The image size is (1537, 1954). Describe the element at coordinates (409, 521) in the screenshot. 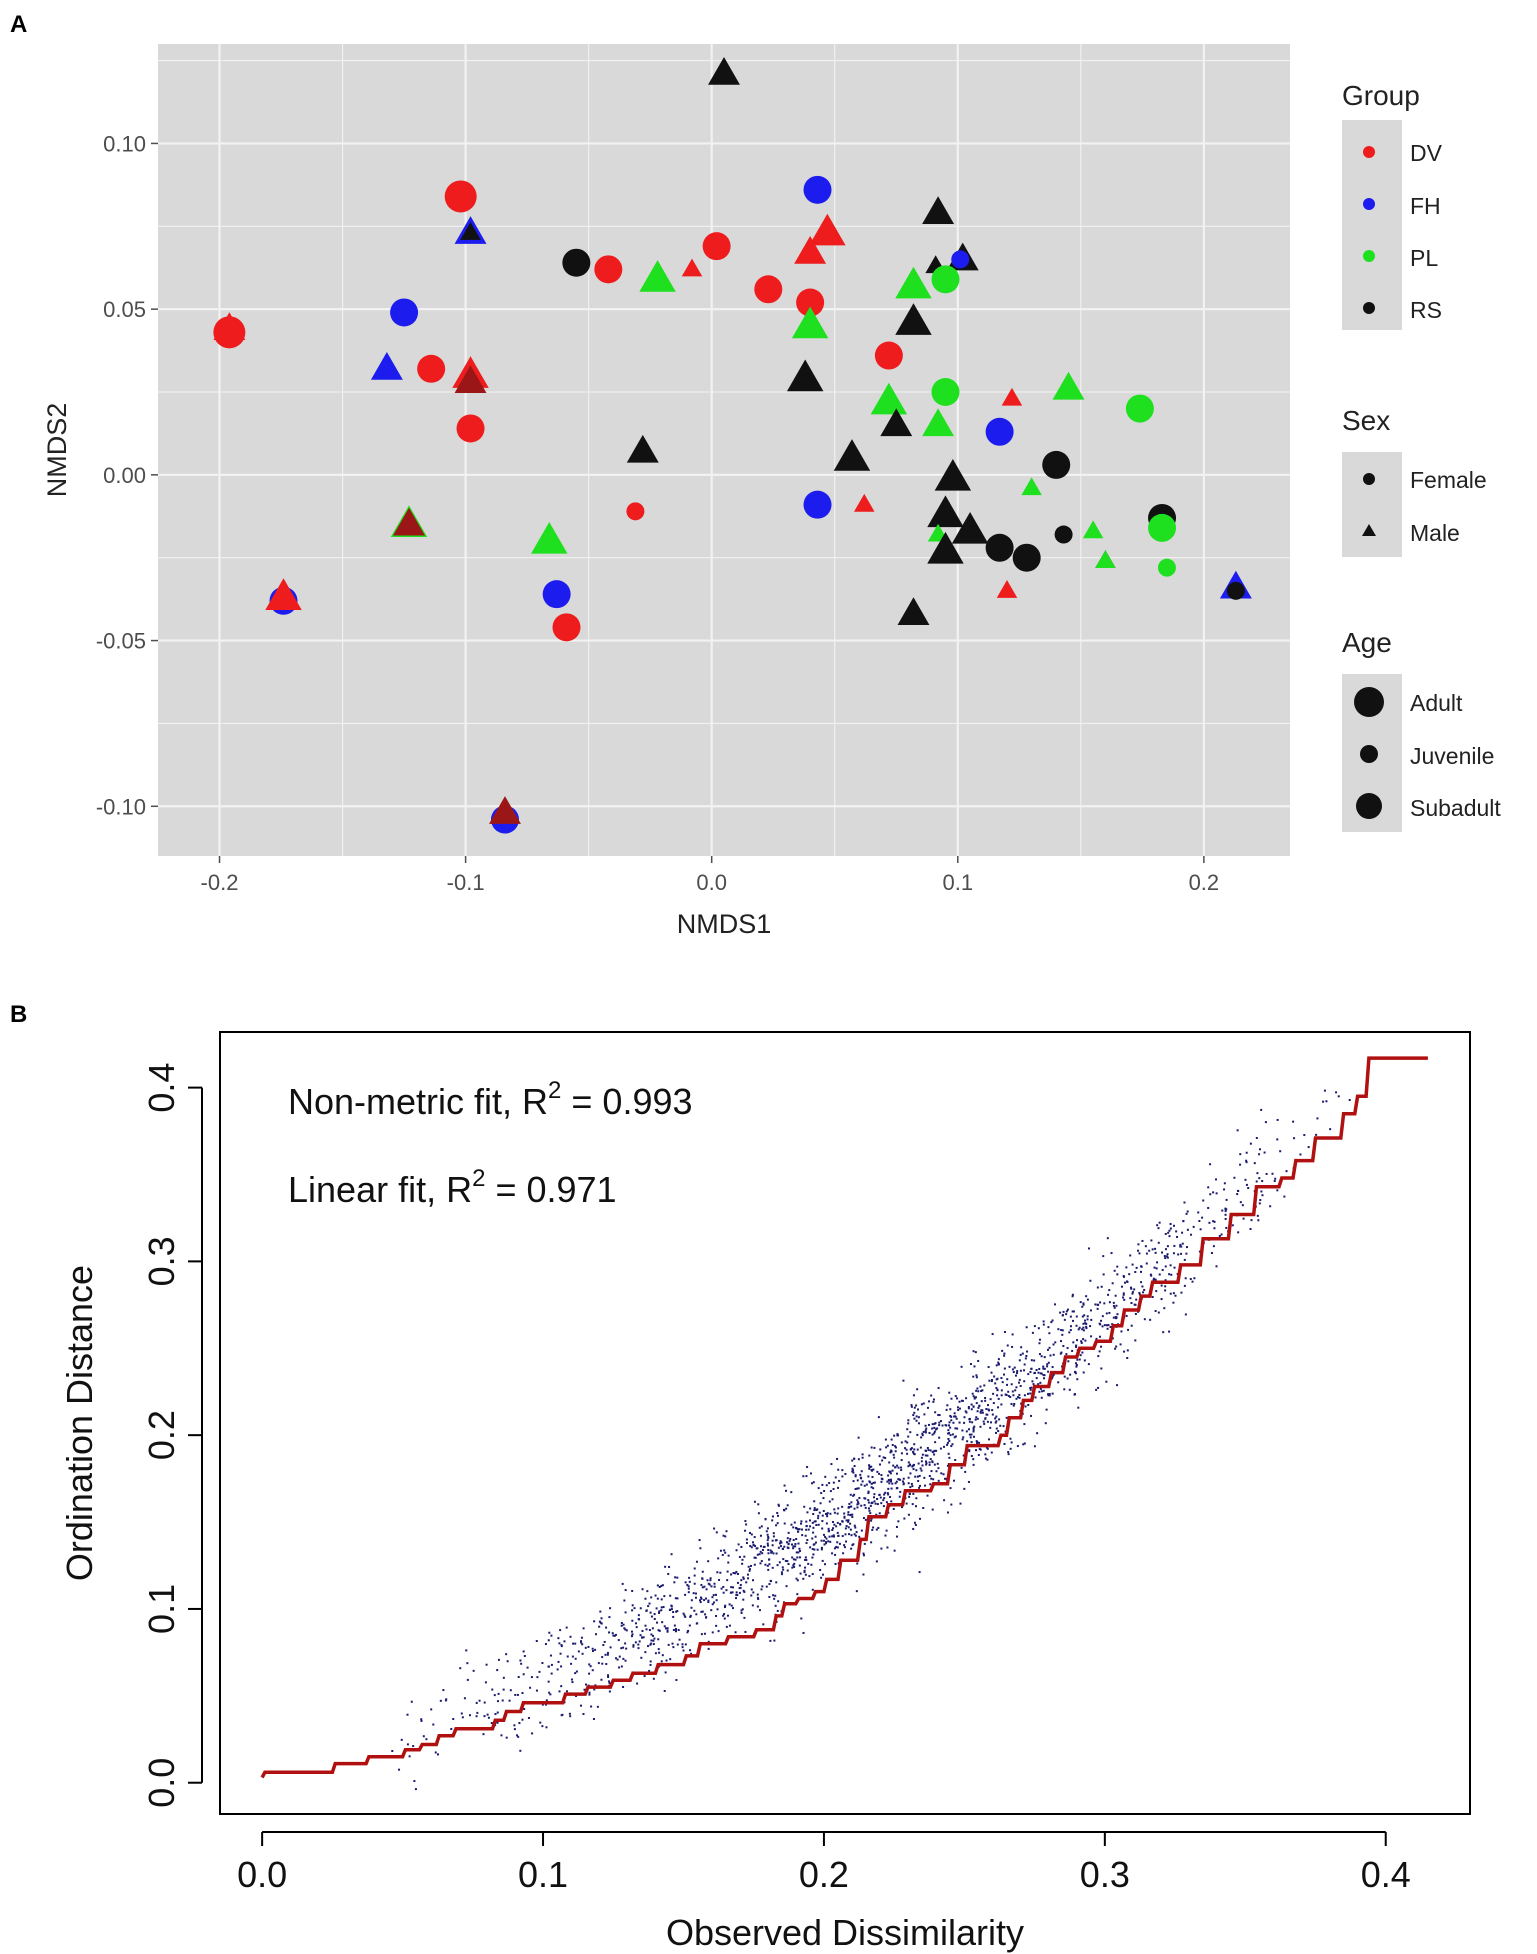

I see `panel-a-point-dv_dark-male` at that location.